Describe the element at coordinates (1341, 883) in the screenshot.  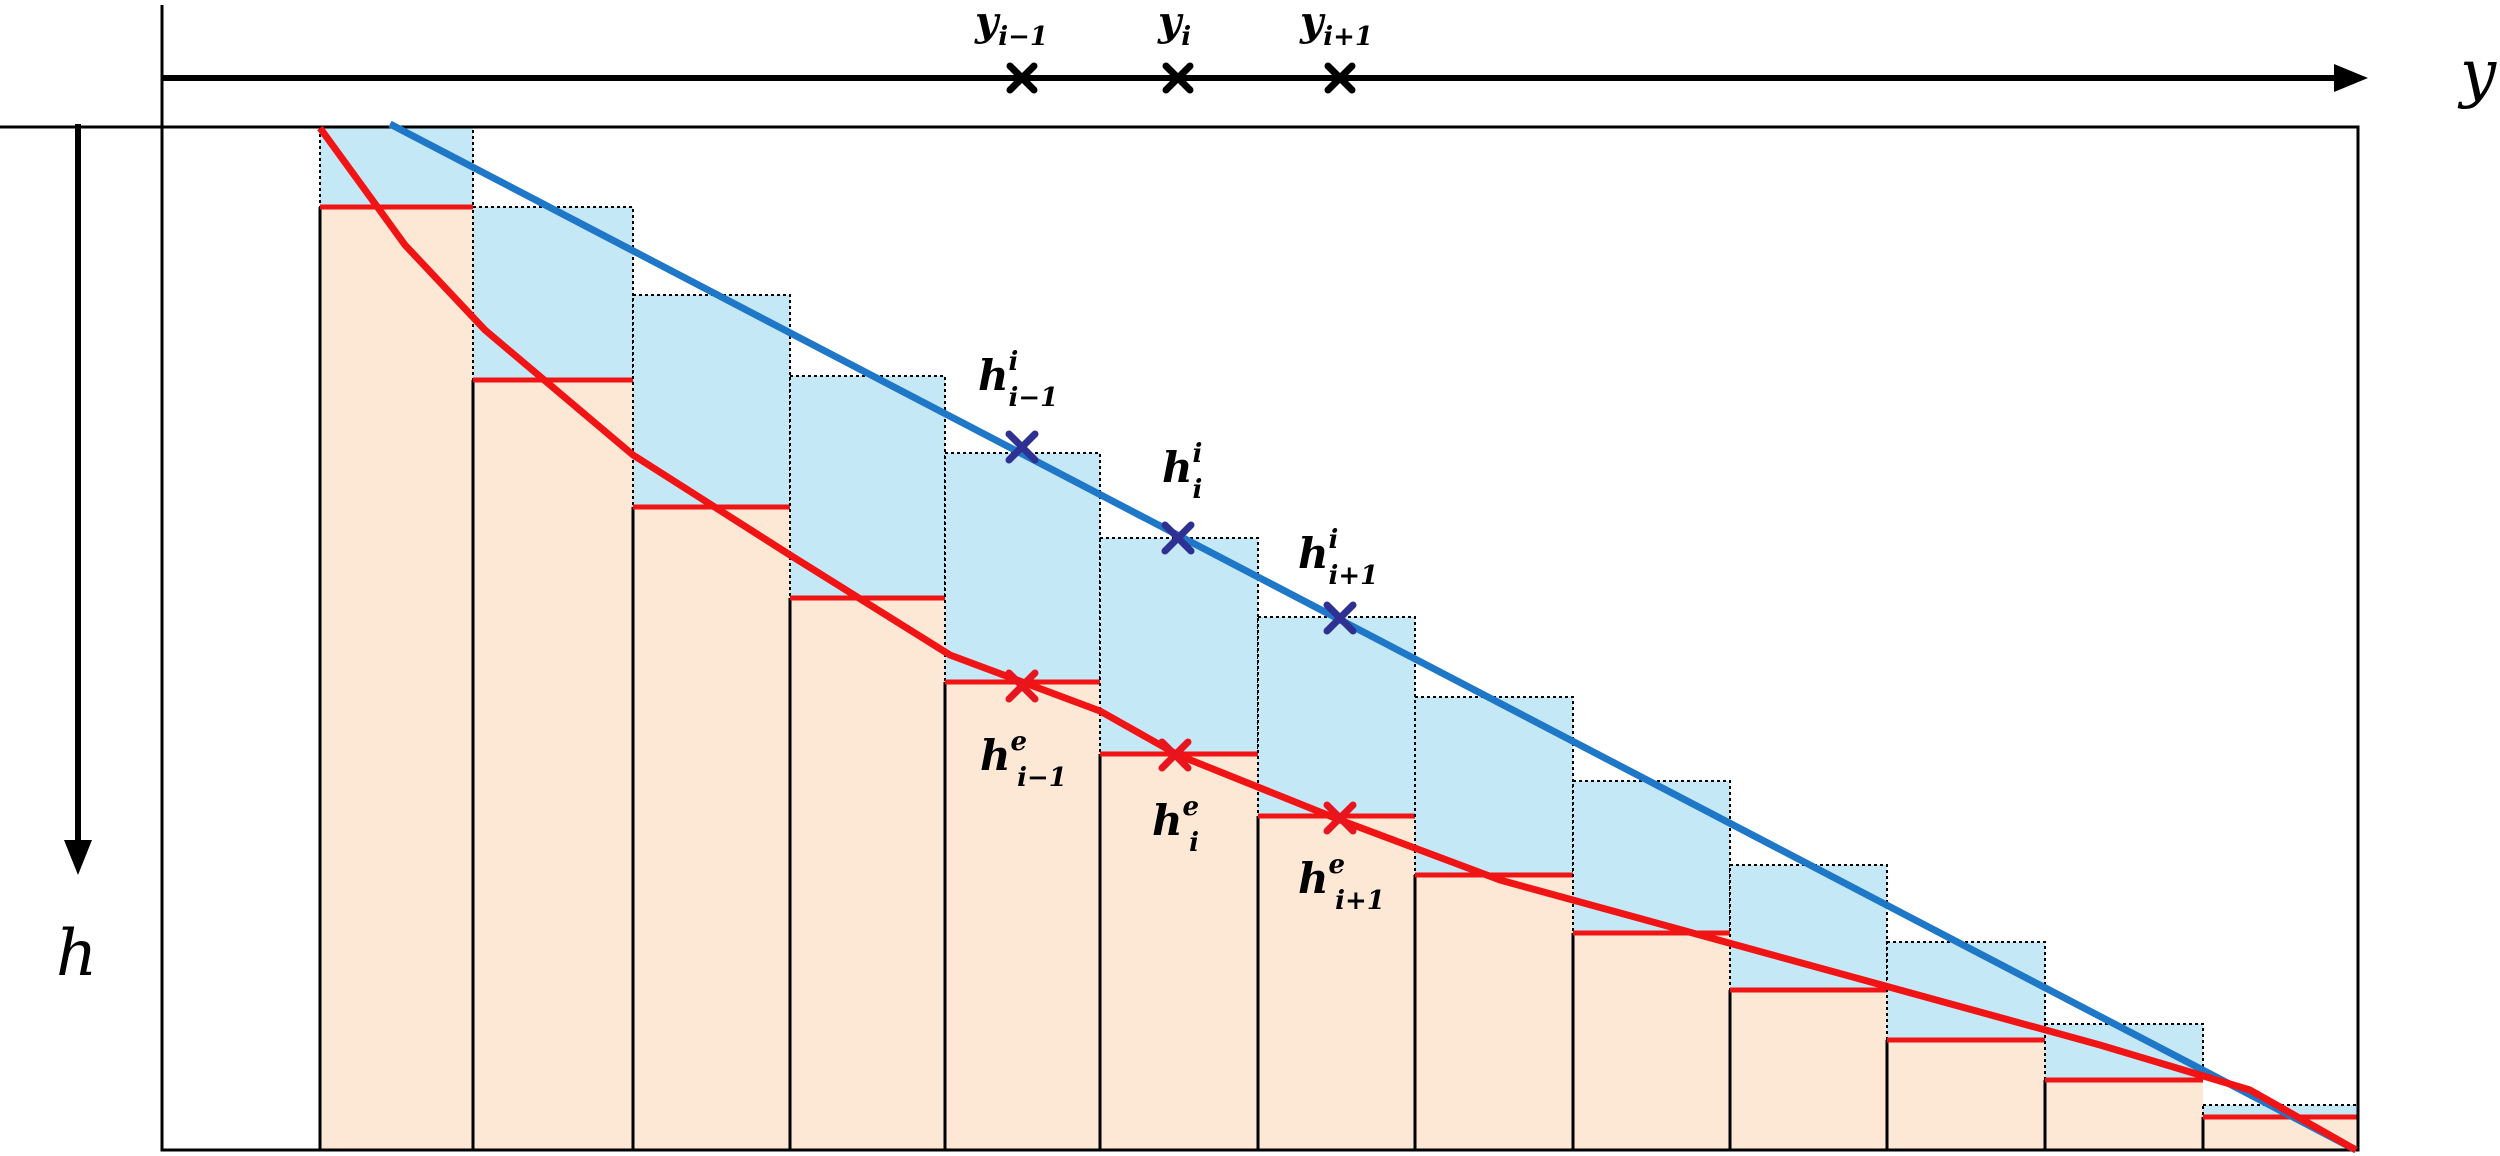
I see `erosion-label-i-plus-1: he i+1` at that location.